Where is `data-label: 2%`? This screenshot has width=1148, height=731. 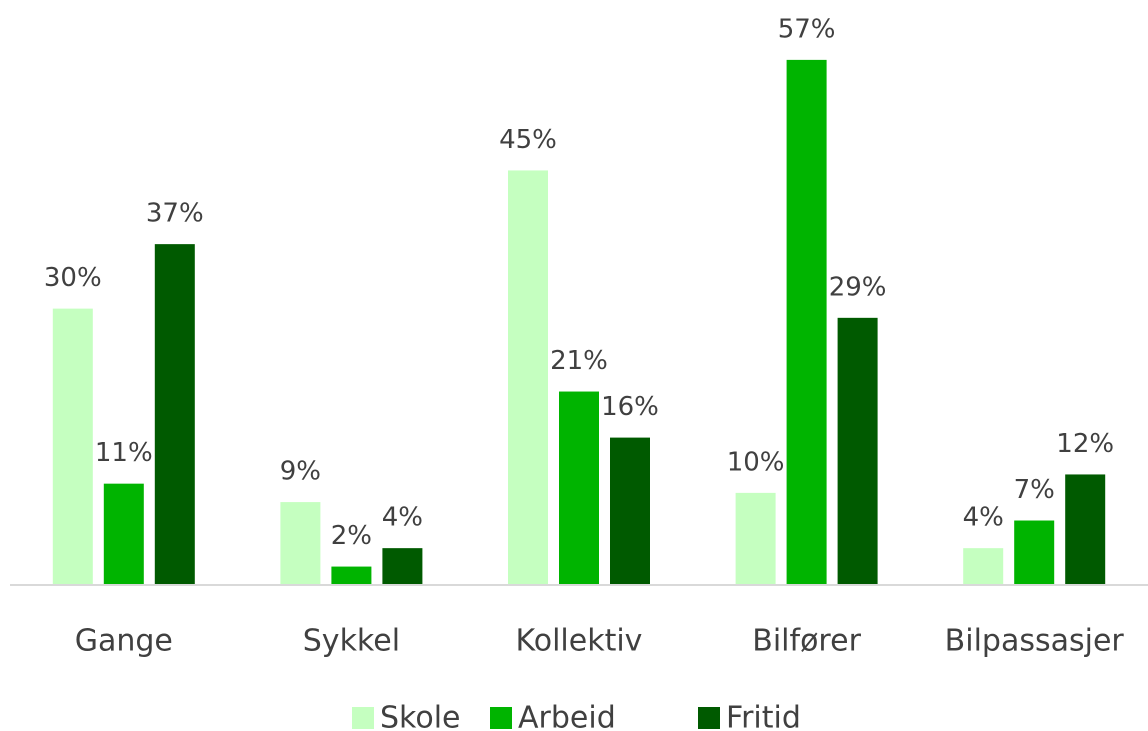 data-label: 2% is located at coordinates (351, 536).